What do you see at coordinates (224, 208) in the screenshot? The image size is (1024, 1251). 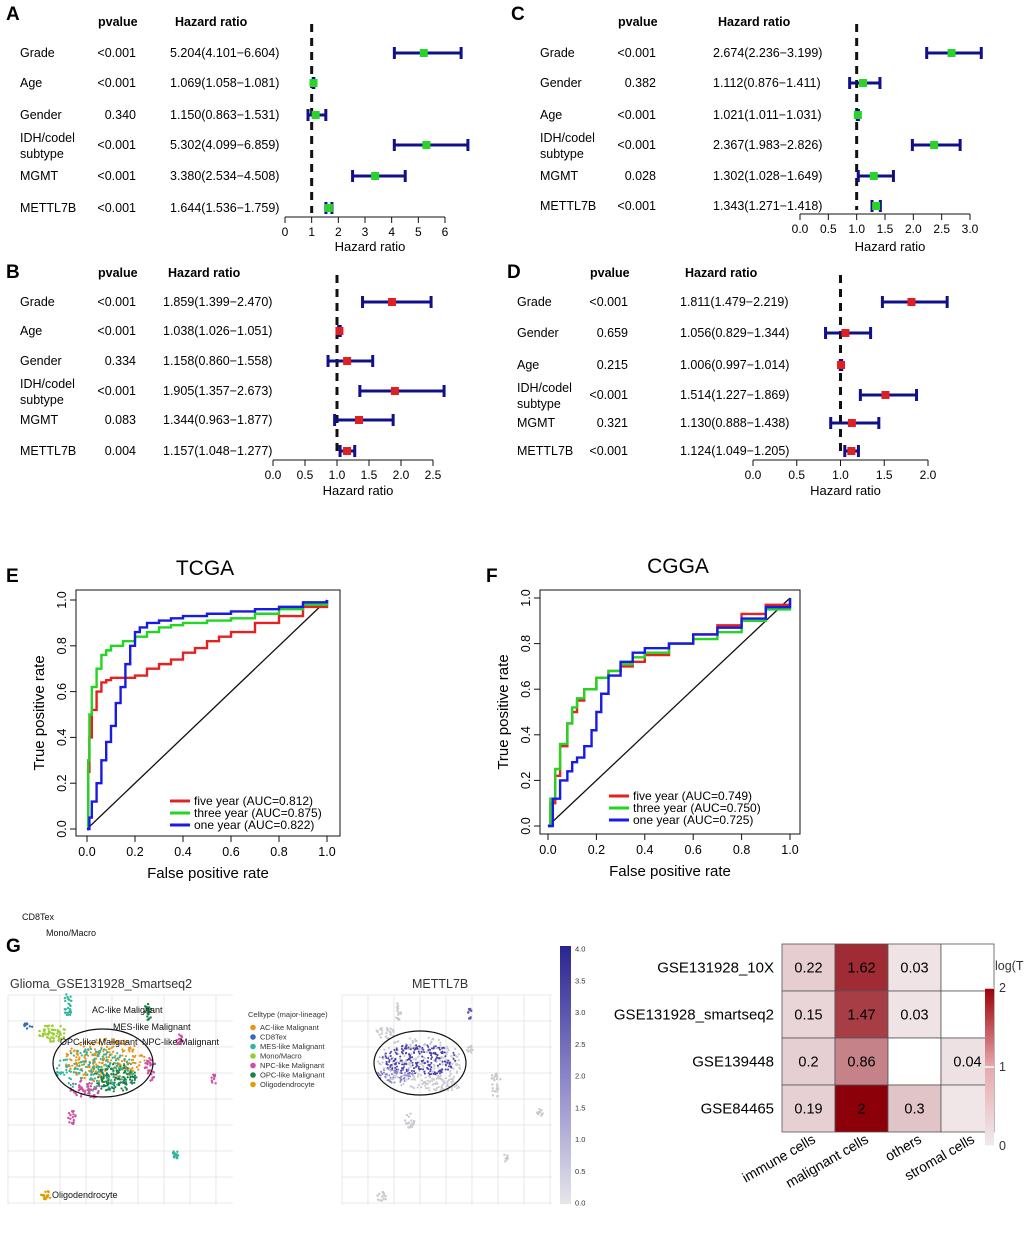 I see `row-hazard-ratio: 1.644(1.536−1.759)` at bounding box center [224, 208].